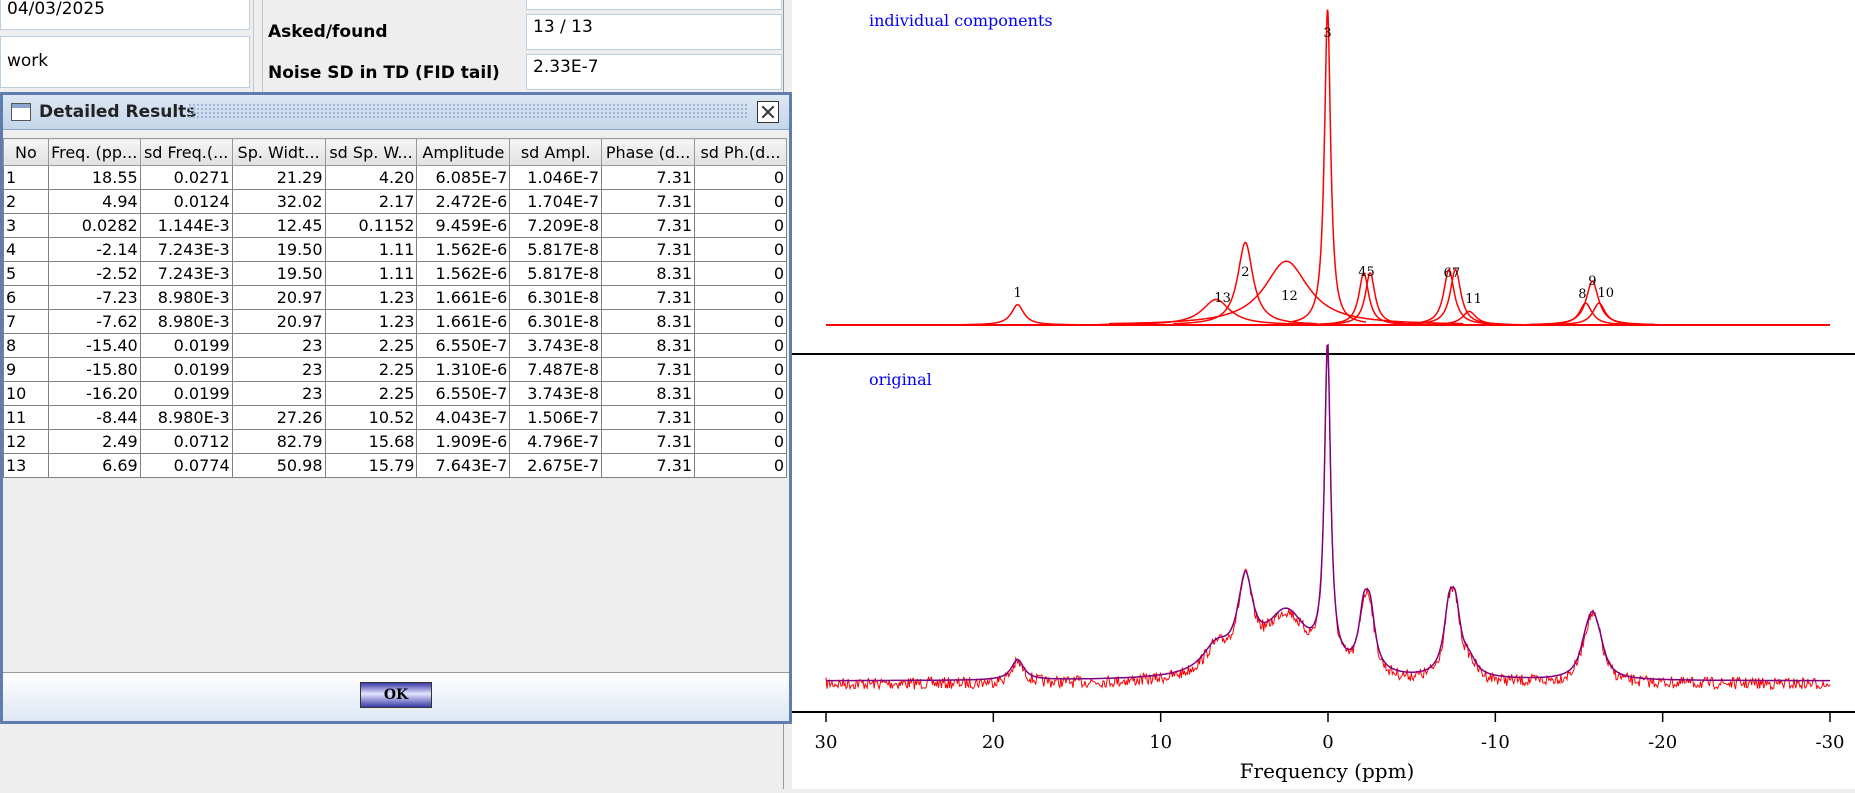  Describe the element at coordinates (94, 393) in the screenshot. I see `table-cell: -16.20` at that location.